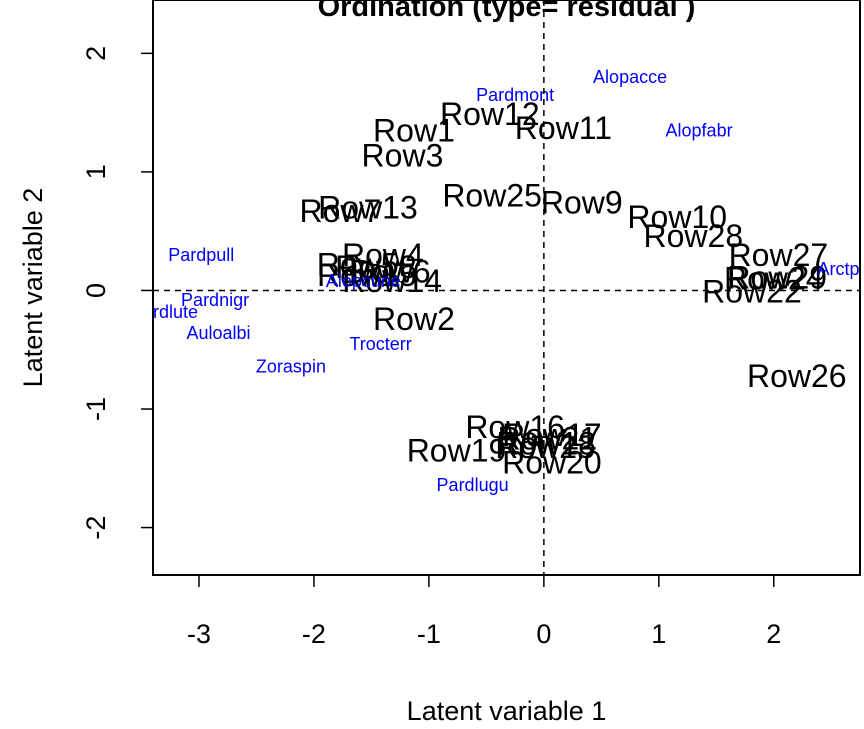 The image size is (864, 729). What do you see at coordinates (507, 11) in the screenshot?
I see `chart-title: Ordination (type= residual )` at bounding box center [507, 11].